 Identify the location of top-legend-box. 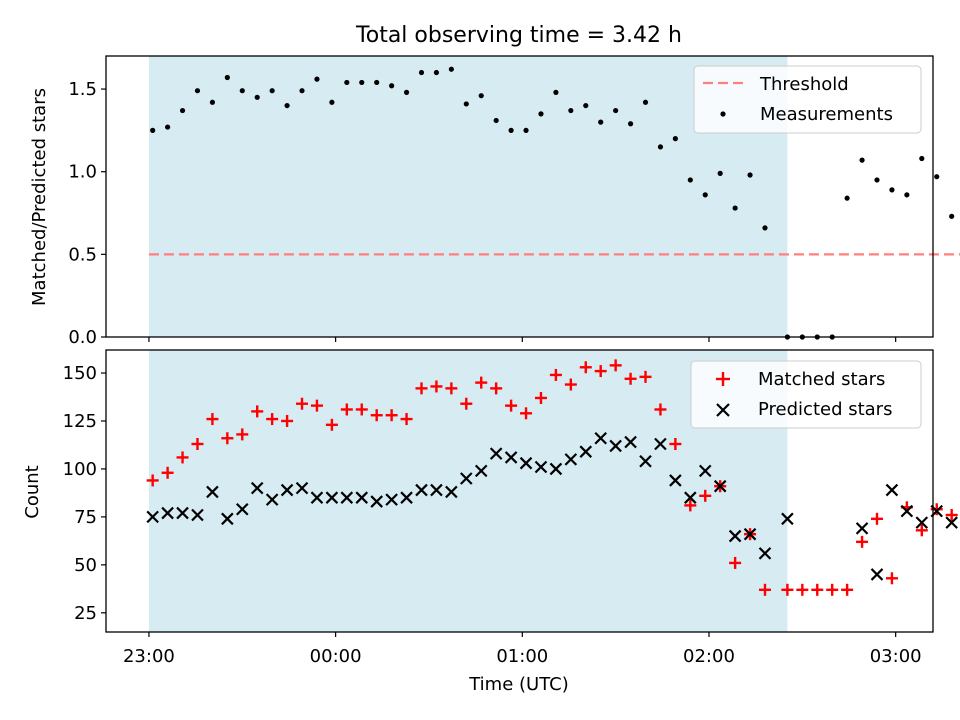
(807, 99).